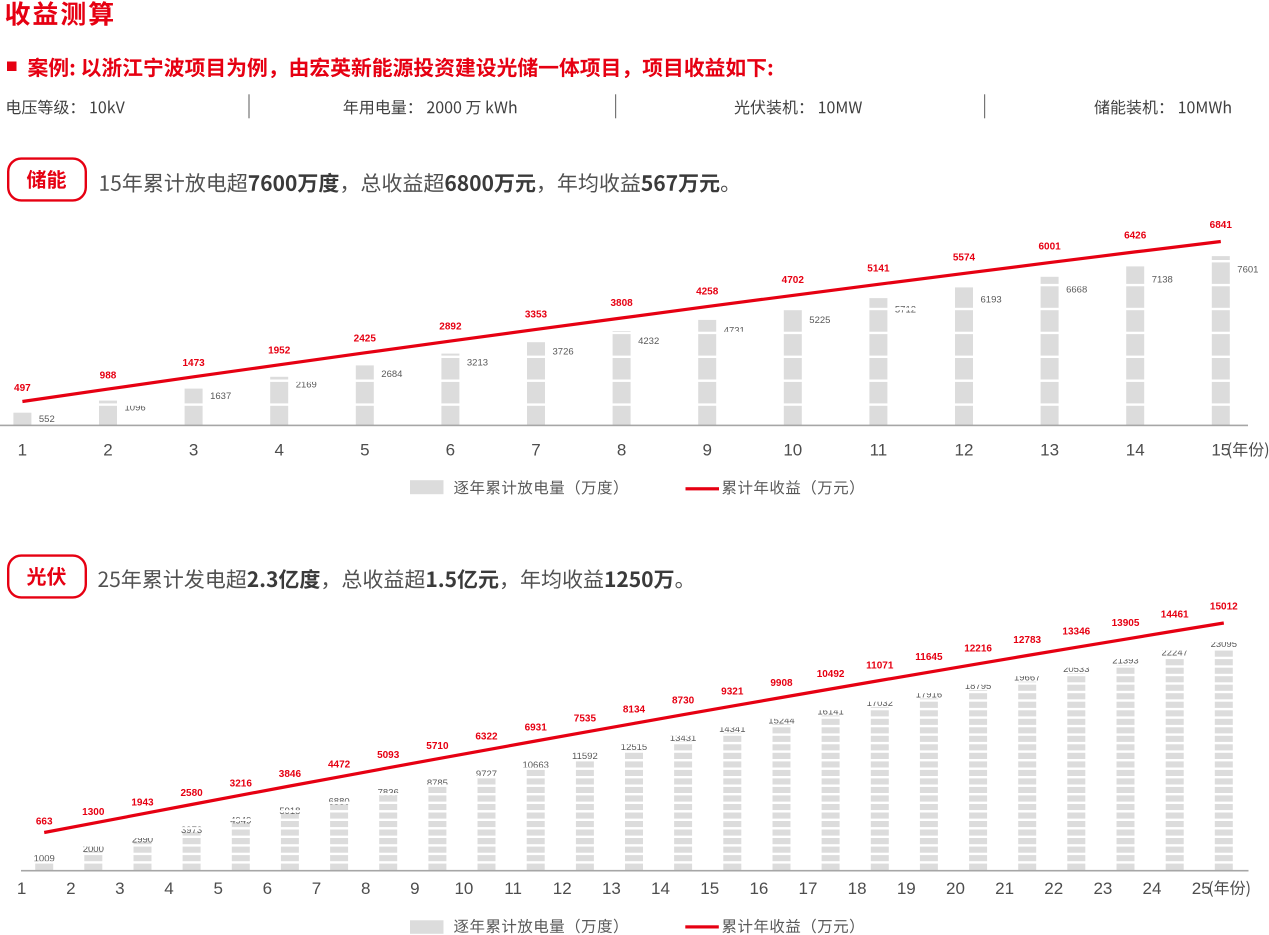  Describe the element at coordinates (634, 747) in the screenshot. I see `svg-text: 12515` at that location.